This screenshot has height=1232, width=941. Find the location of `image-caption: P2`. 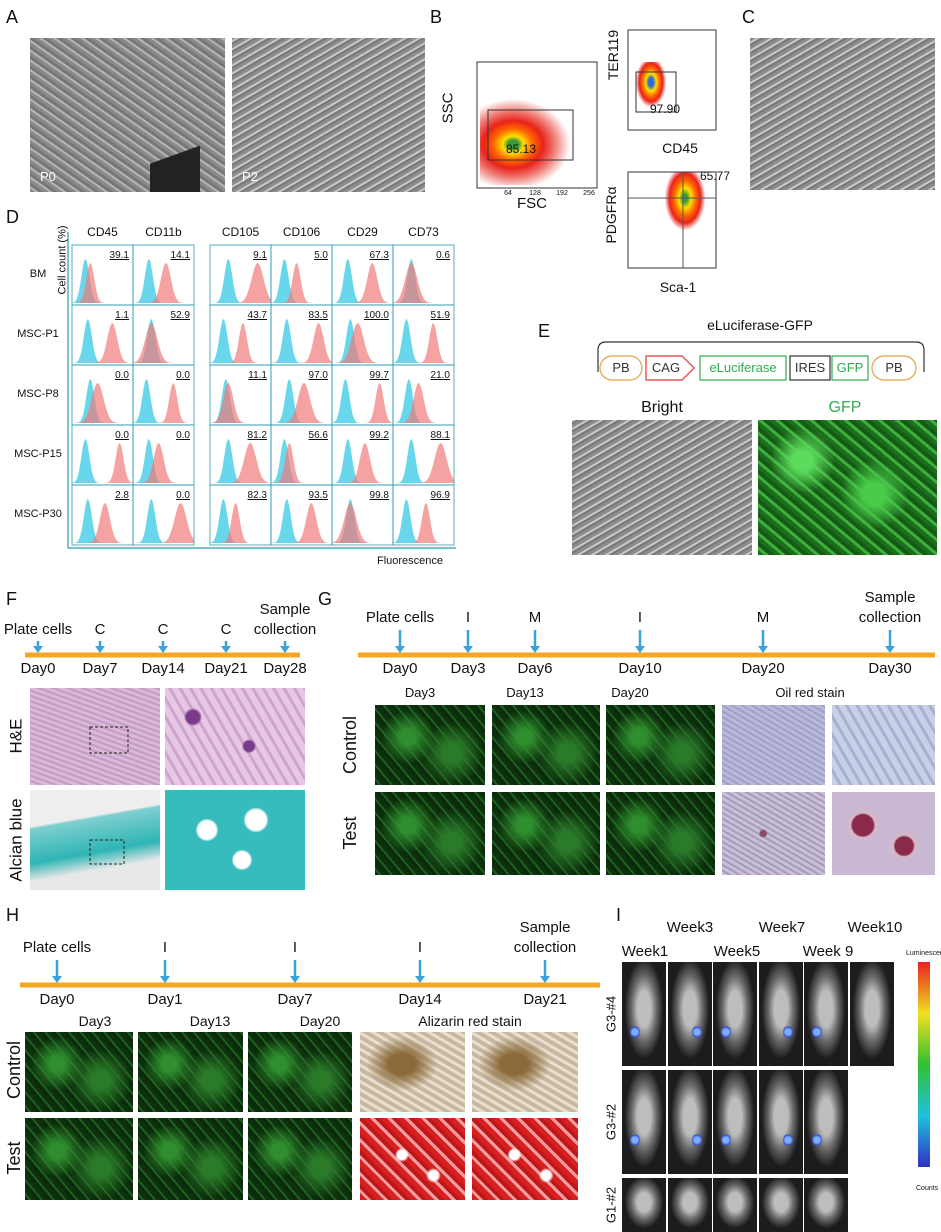

image-caption: P2 is located at coordinates (250, 176).